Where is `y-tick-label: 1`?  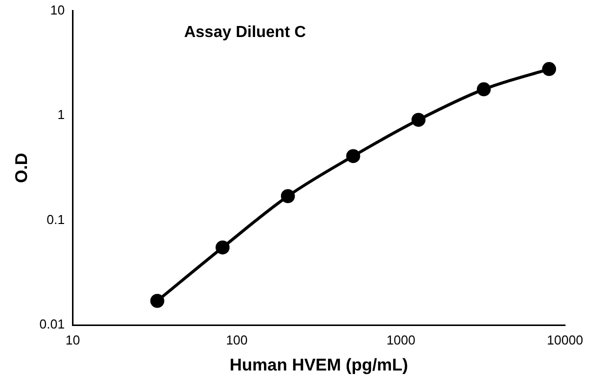
y-tick-label: 1 is located at coordinates (61, 114).